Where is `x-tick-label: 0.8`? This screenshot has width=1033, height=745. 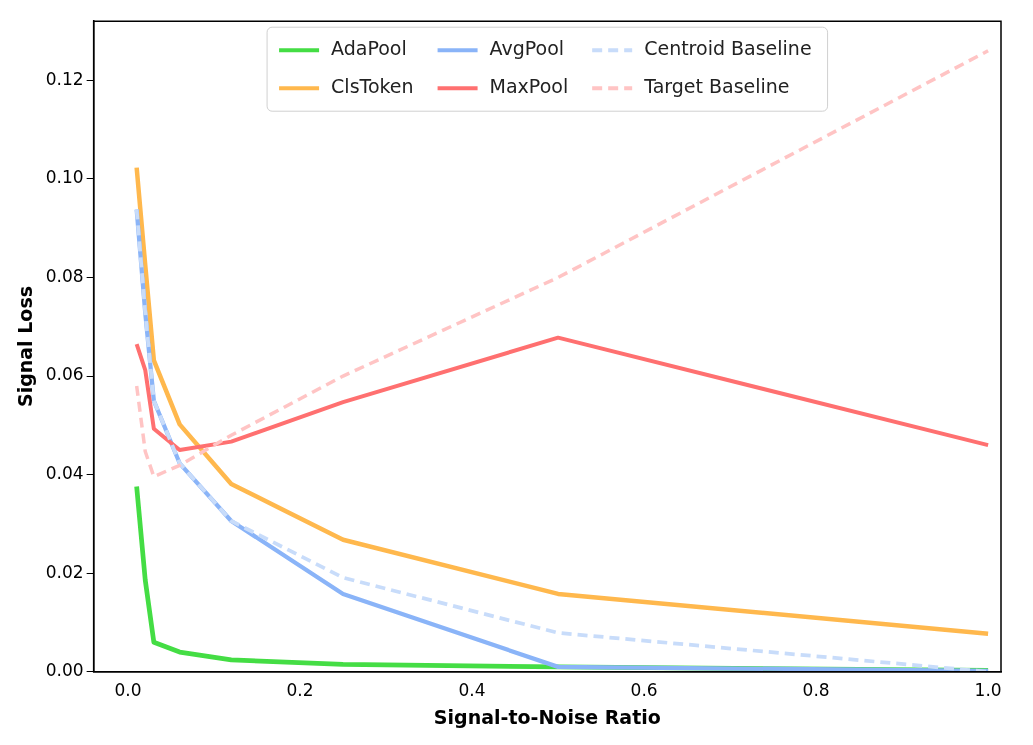
x-tick-label: 0.8 is located at coordinates (816, 690).